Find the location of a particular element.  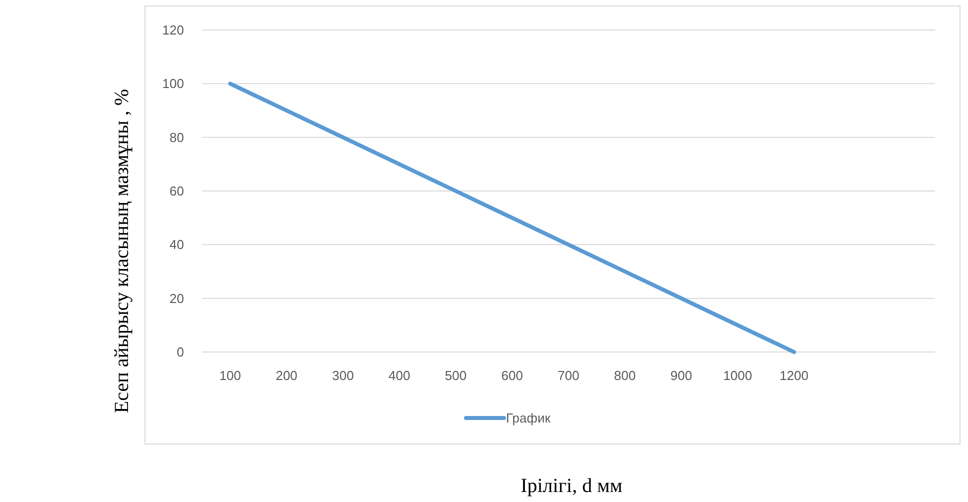

x-tick-label: 800 is located at coordinates (625, 375).